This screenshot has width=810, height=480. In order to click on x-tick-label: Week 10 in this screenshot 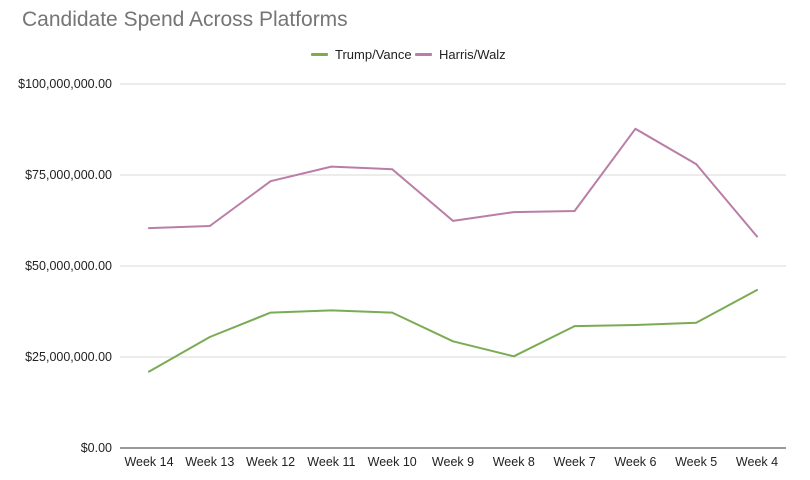, I will do `click(392, 462)`.